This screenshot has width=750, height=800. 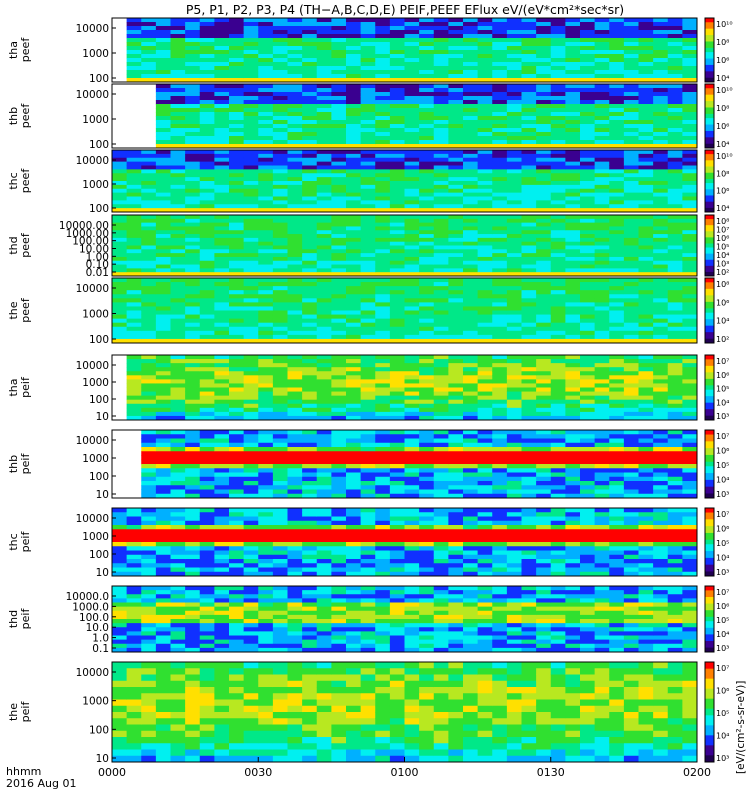 I want to click on colorbar-tick-label: 10⁷, so click(x=722, y=436).